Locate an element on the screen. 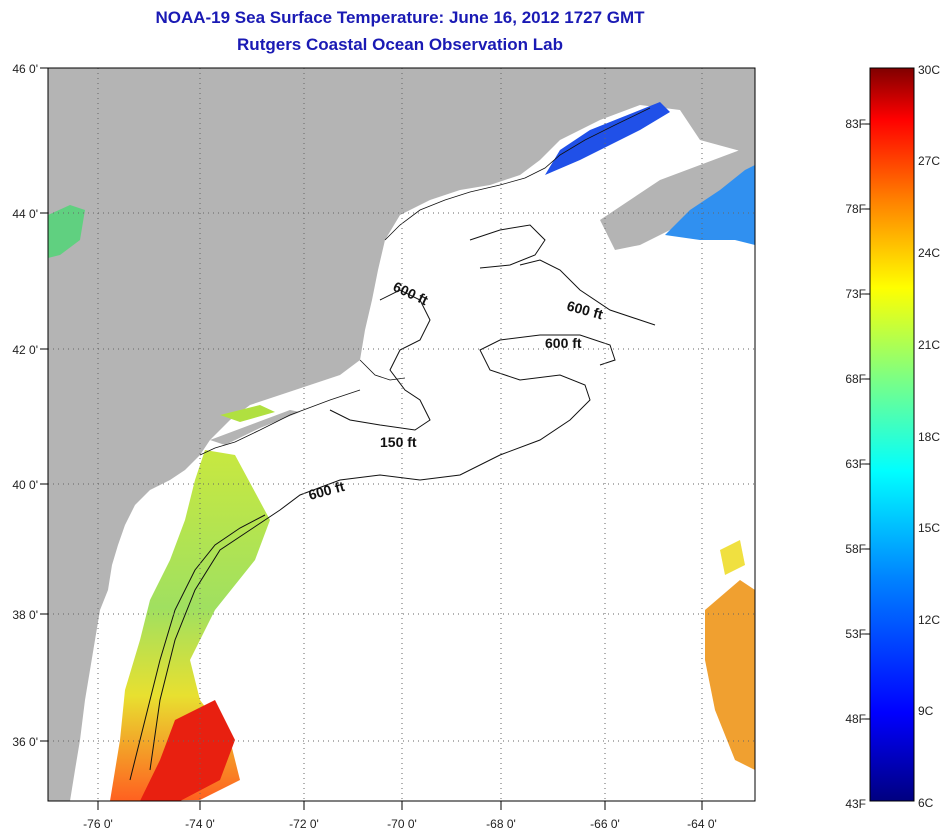  colorbar-c-label: 12C is located at coordinates (929, 620).